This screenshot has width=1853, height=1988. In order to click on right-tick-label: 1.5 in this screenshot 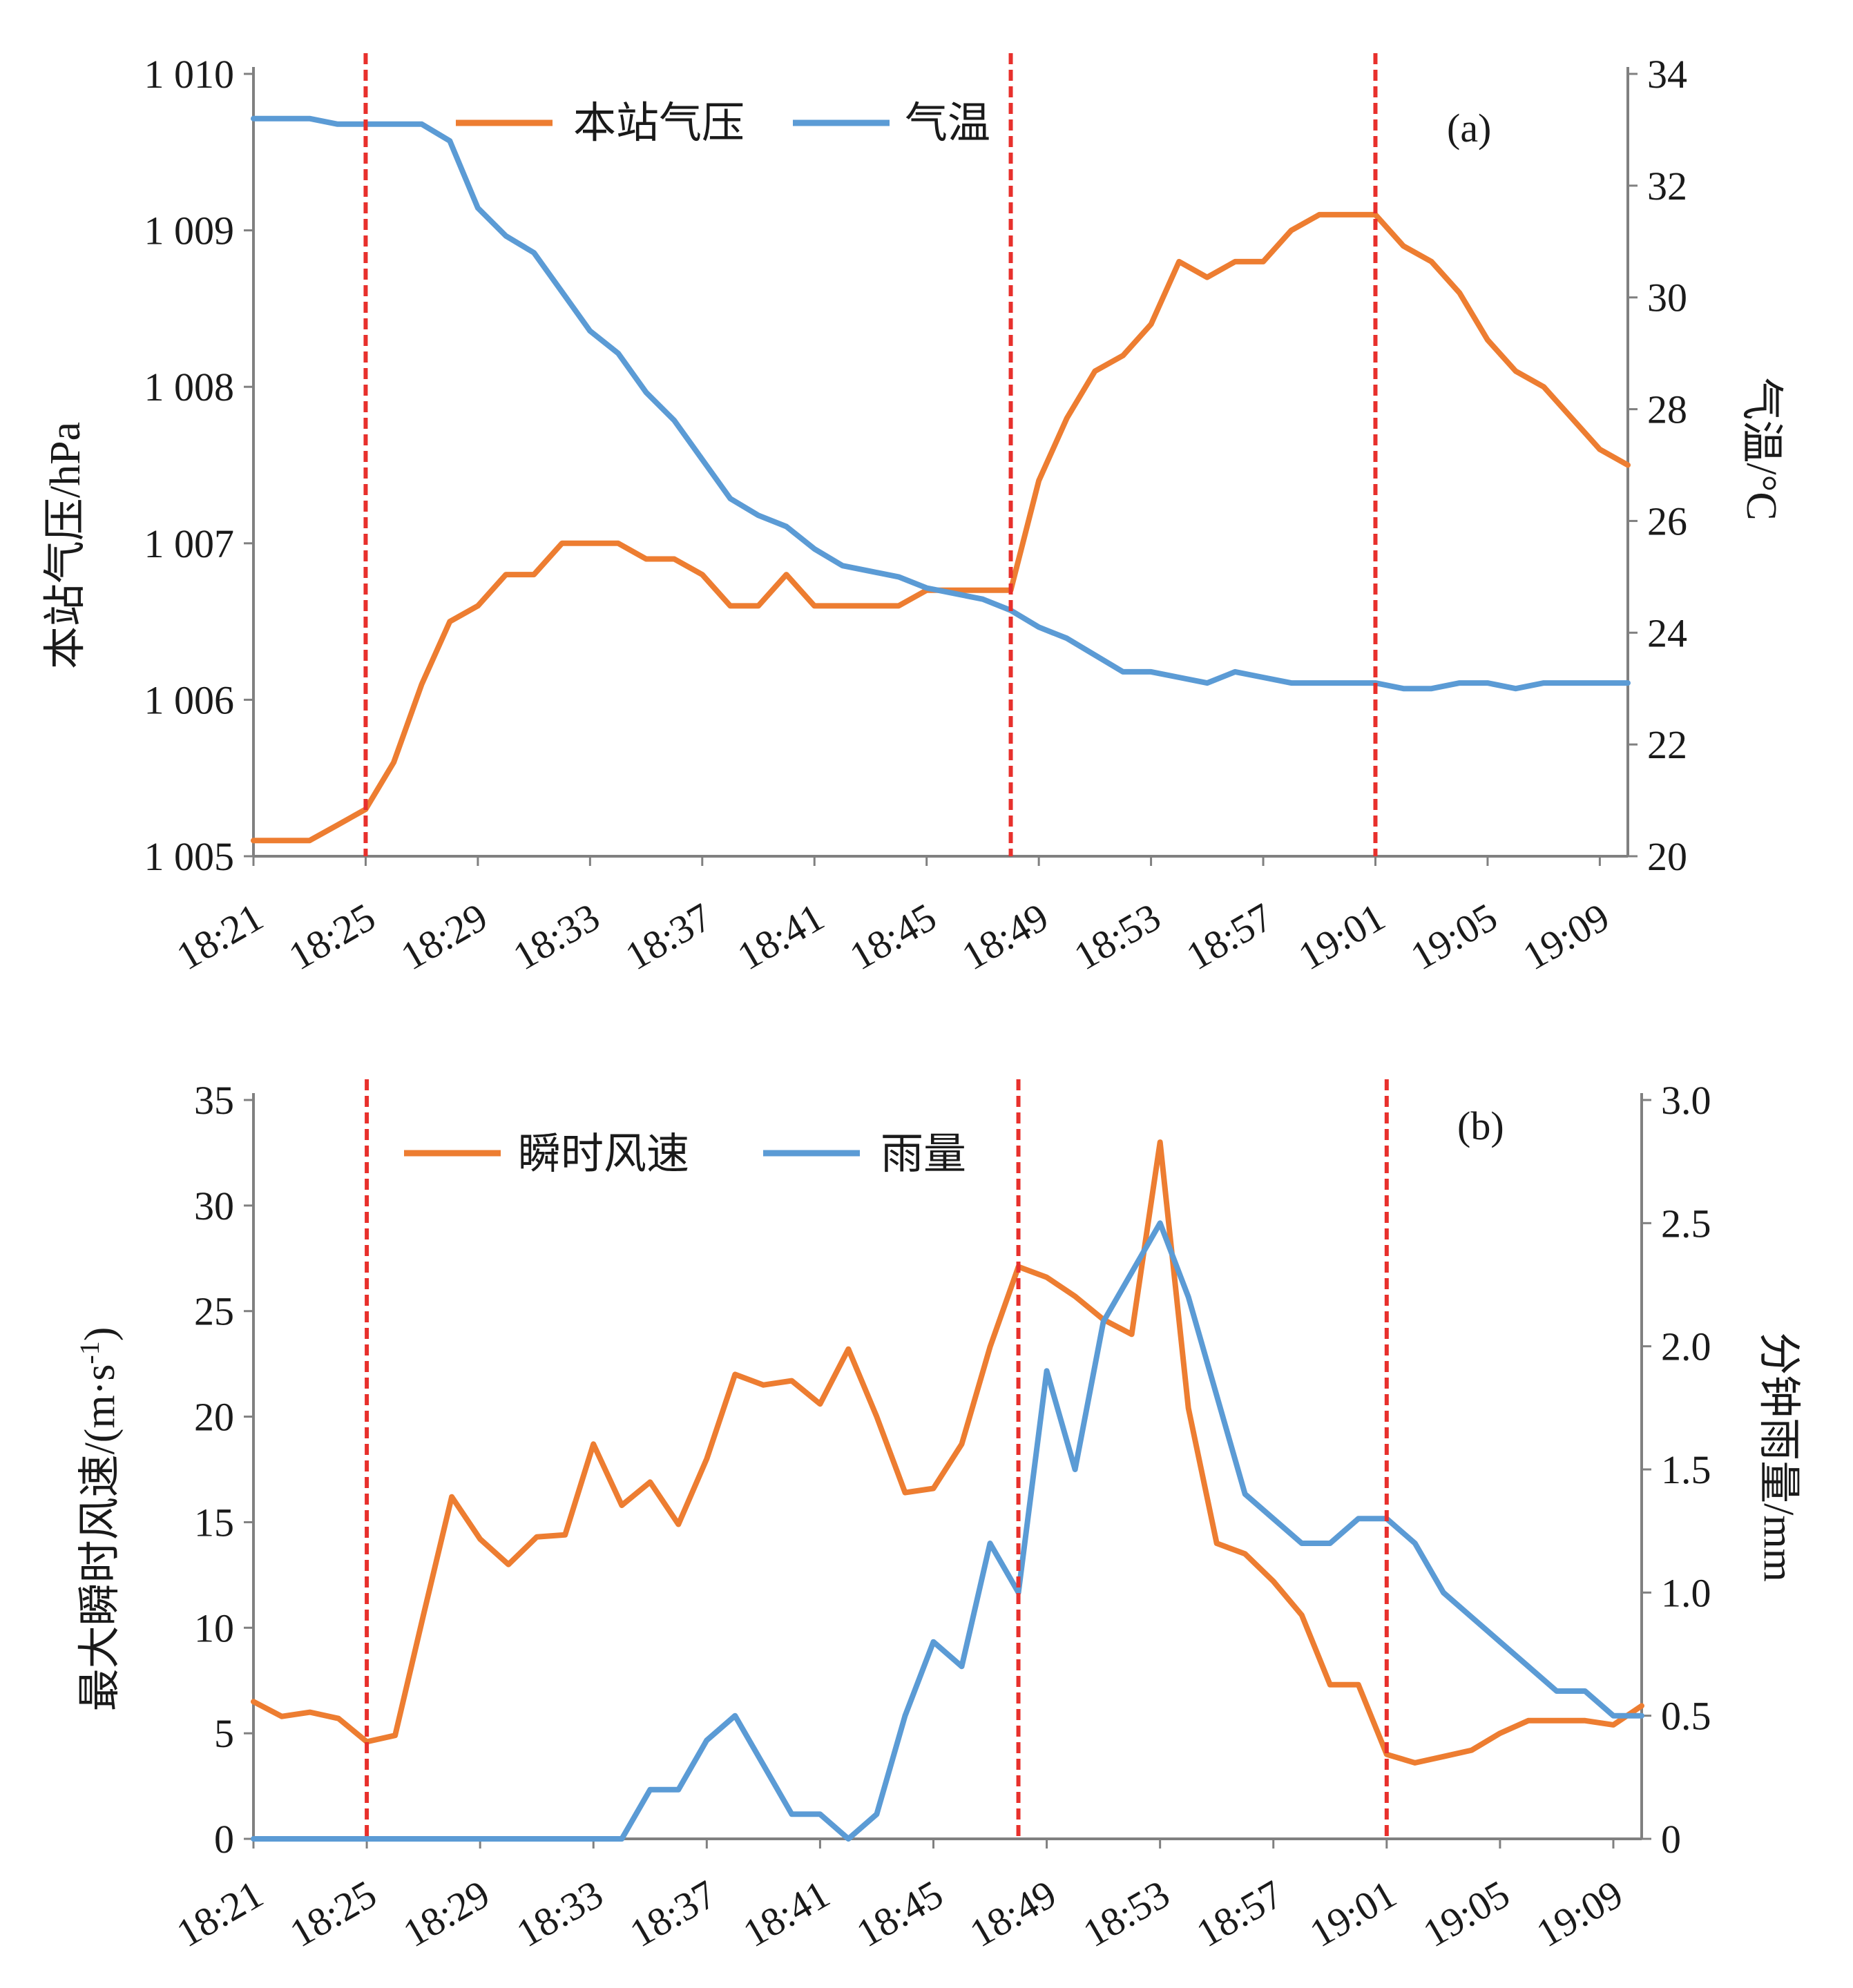, I will do `click(1686, 1470)`.